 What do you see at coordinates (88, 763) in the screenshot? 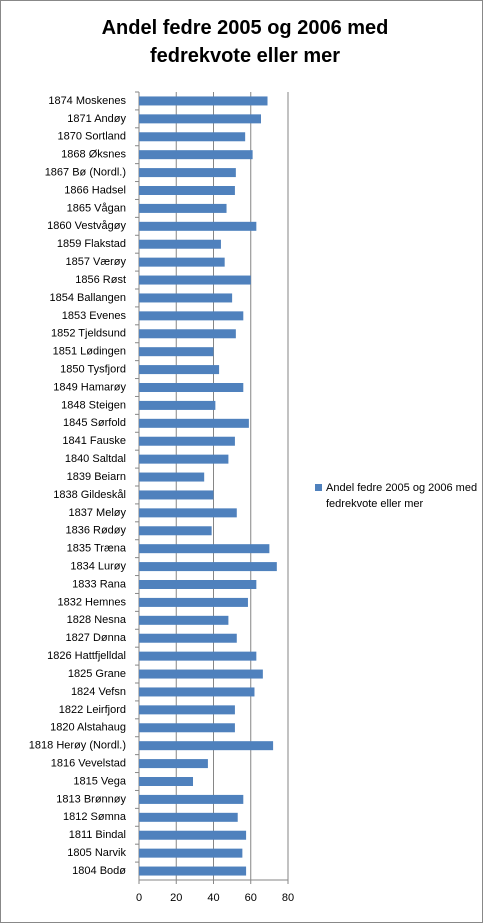
I see `y-tick-label: 1816 Vevelstad` at bounding box center [88, 763].